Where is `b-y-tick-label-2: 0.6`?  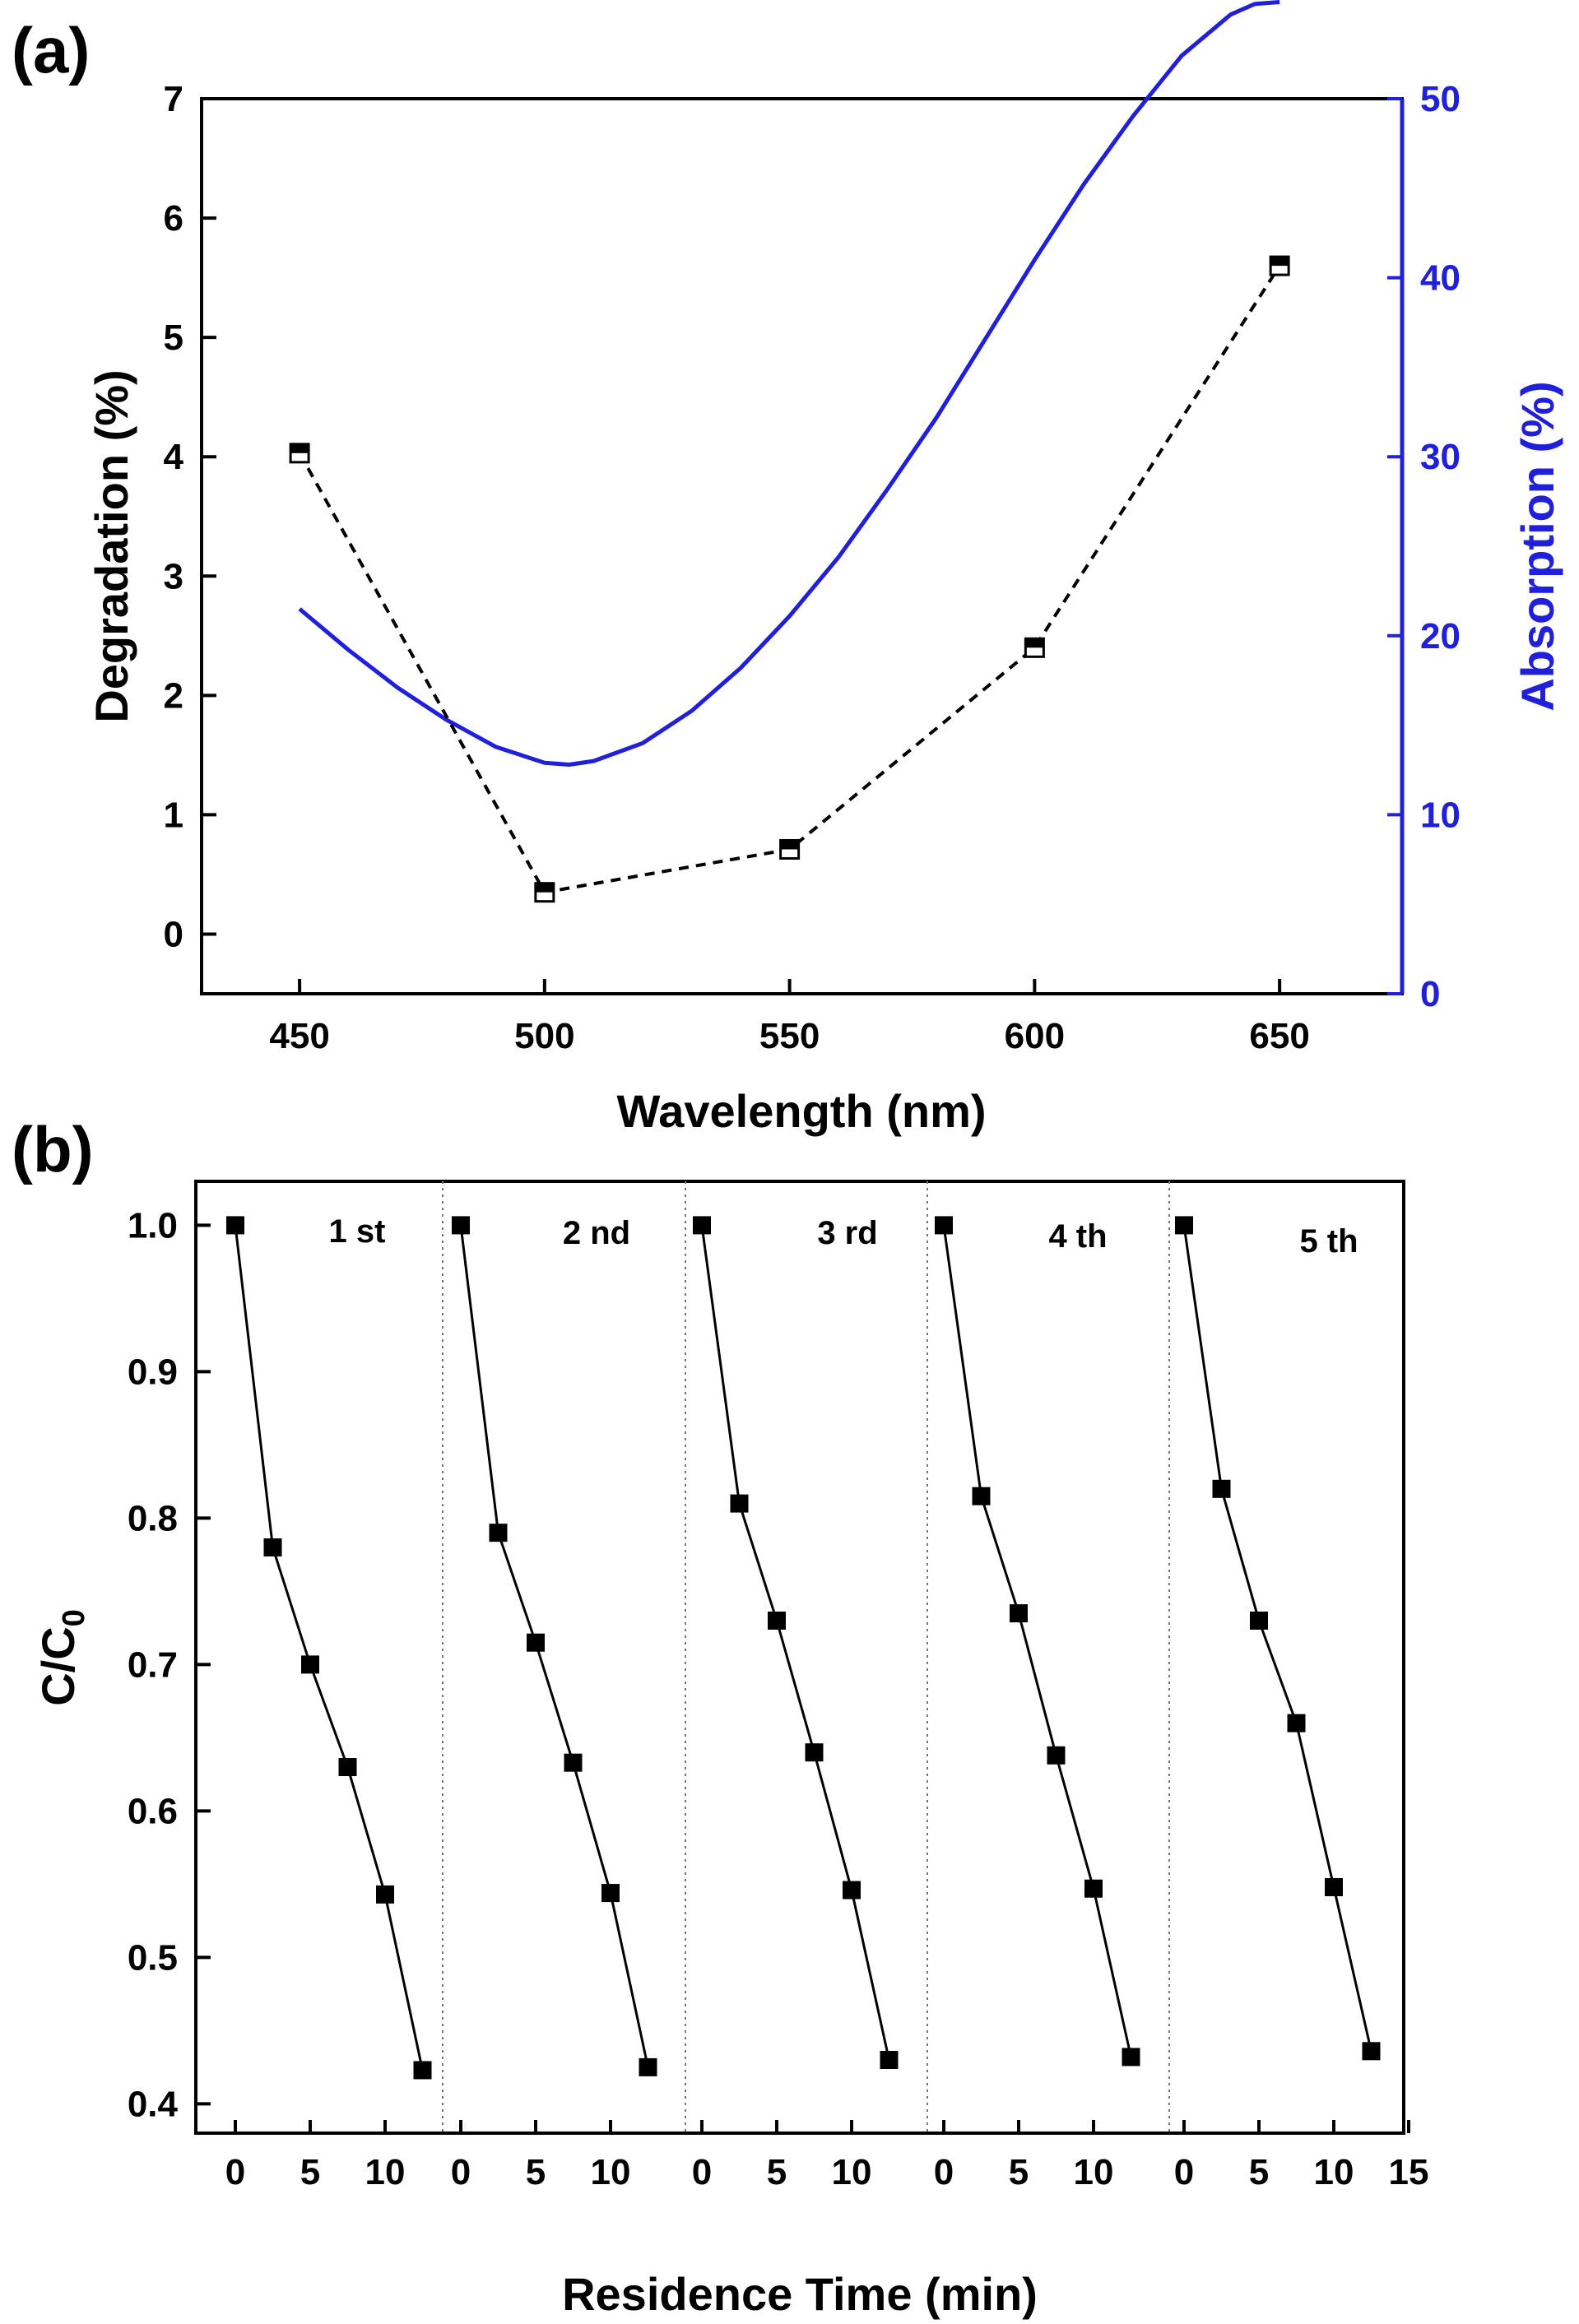 b-y-tick-label-2: 0.6 is located at coordinates (153, 1811).